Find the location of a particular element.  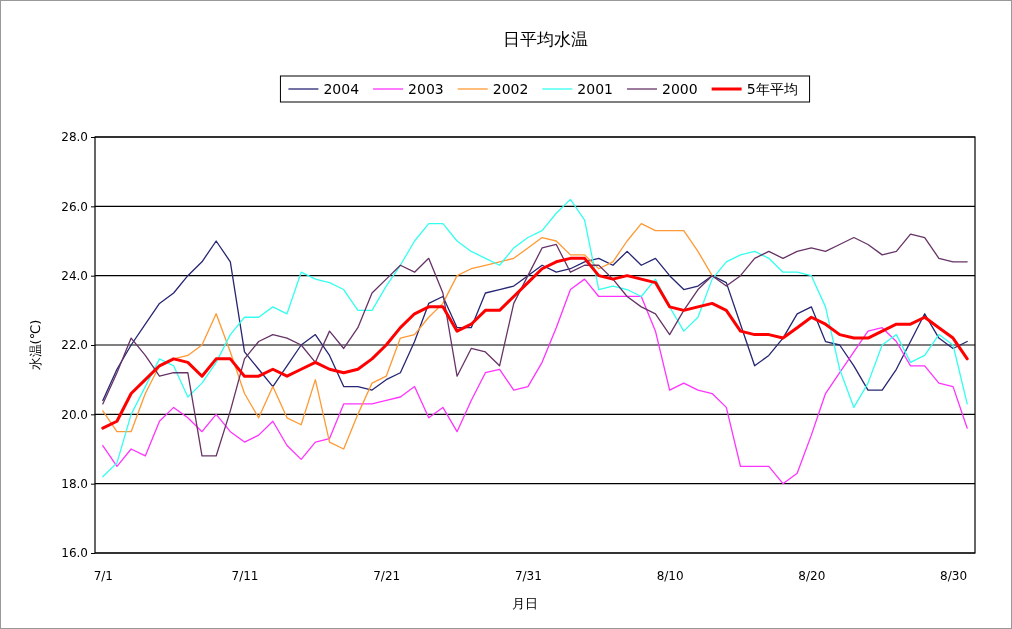

chart-title: 日平均水温 is located at coordinates (545, 39).